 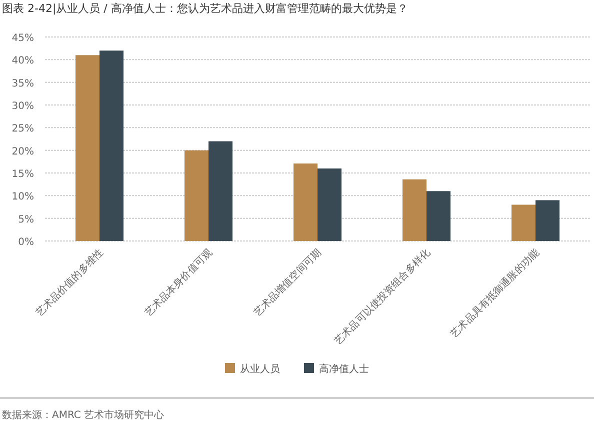 I want to click on y-tick-label: 15%, so click(x=23, y=174).